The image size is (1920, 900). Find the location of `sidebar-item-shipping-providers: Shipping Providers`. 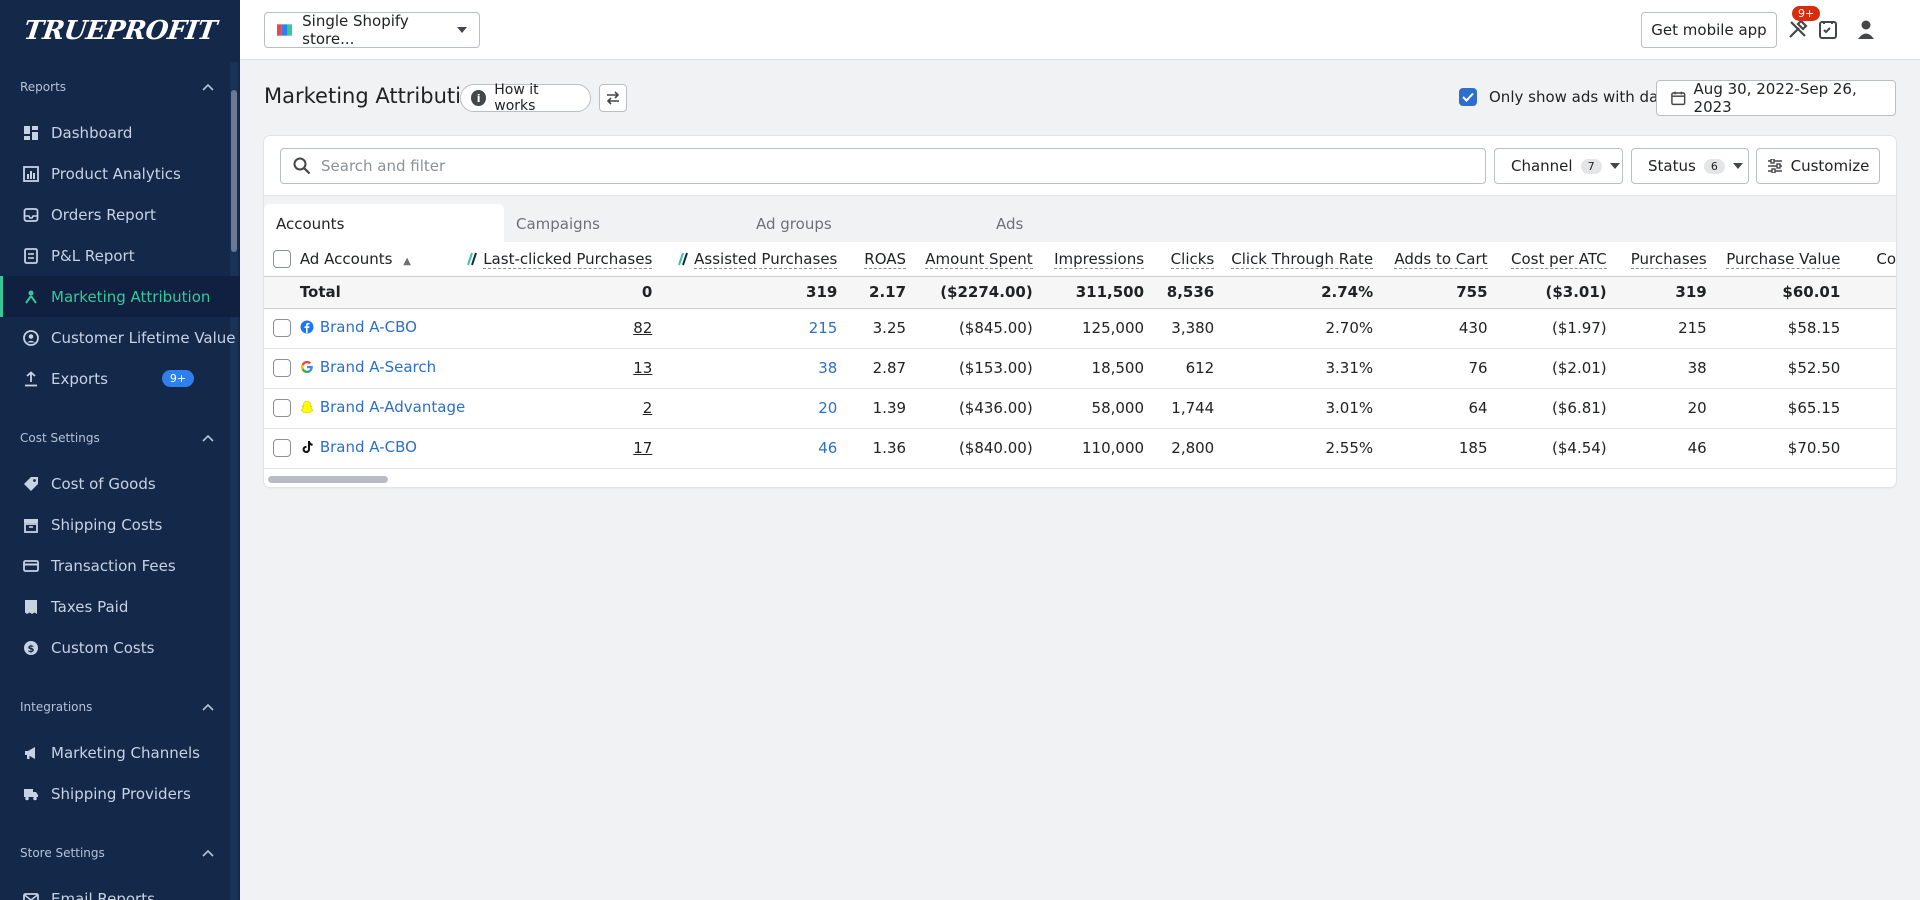

sidebar-item-shipping-providers: Shipping Providers is located at coordinates (120, 793).